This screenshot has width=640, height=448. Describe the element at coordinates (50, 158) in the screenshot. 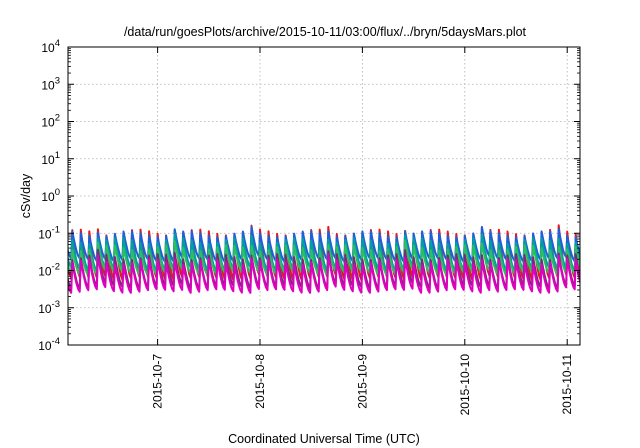

I see `y-tick-label: 10¹` at that location.